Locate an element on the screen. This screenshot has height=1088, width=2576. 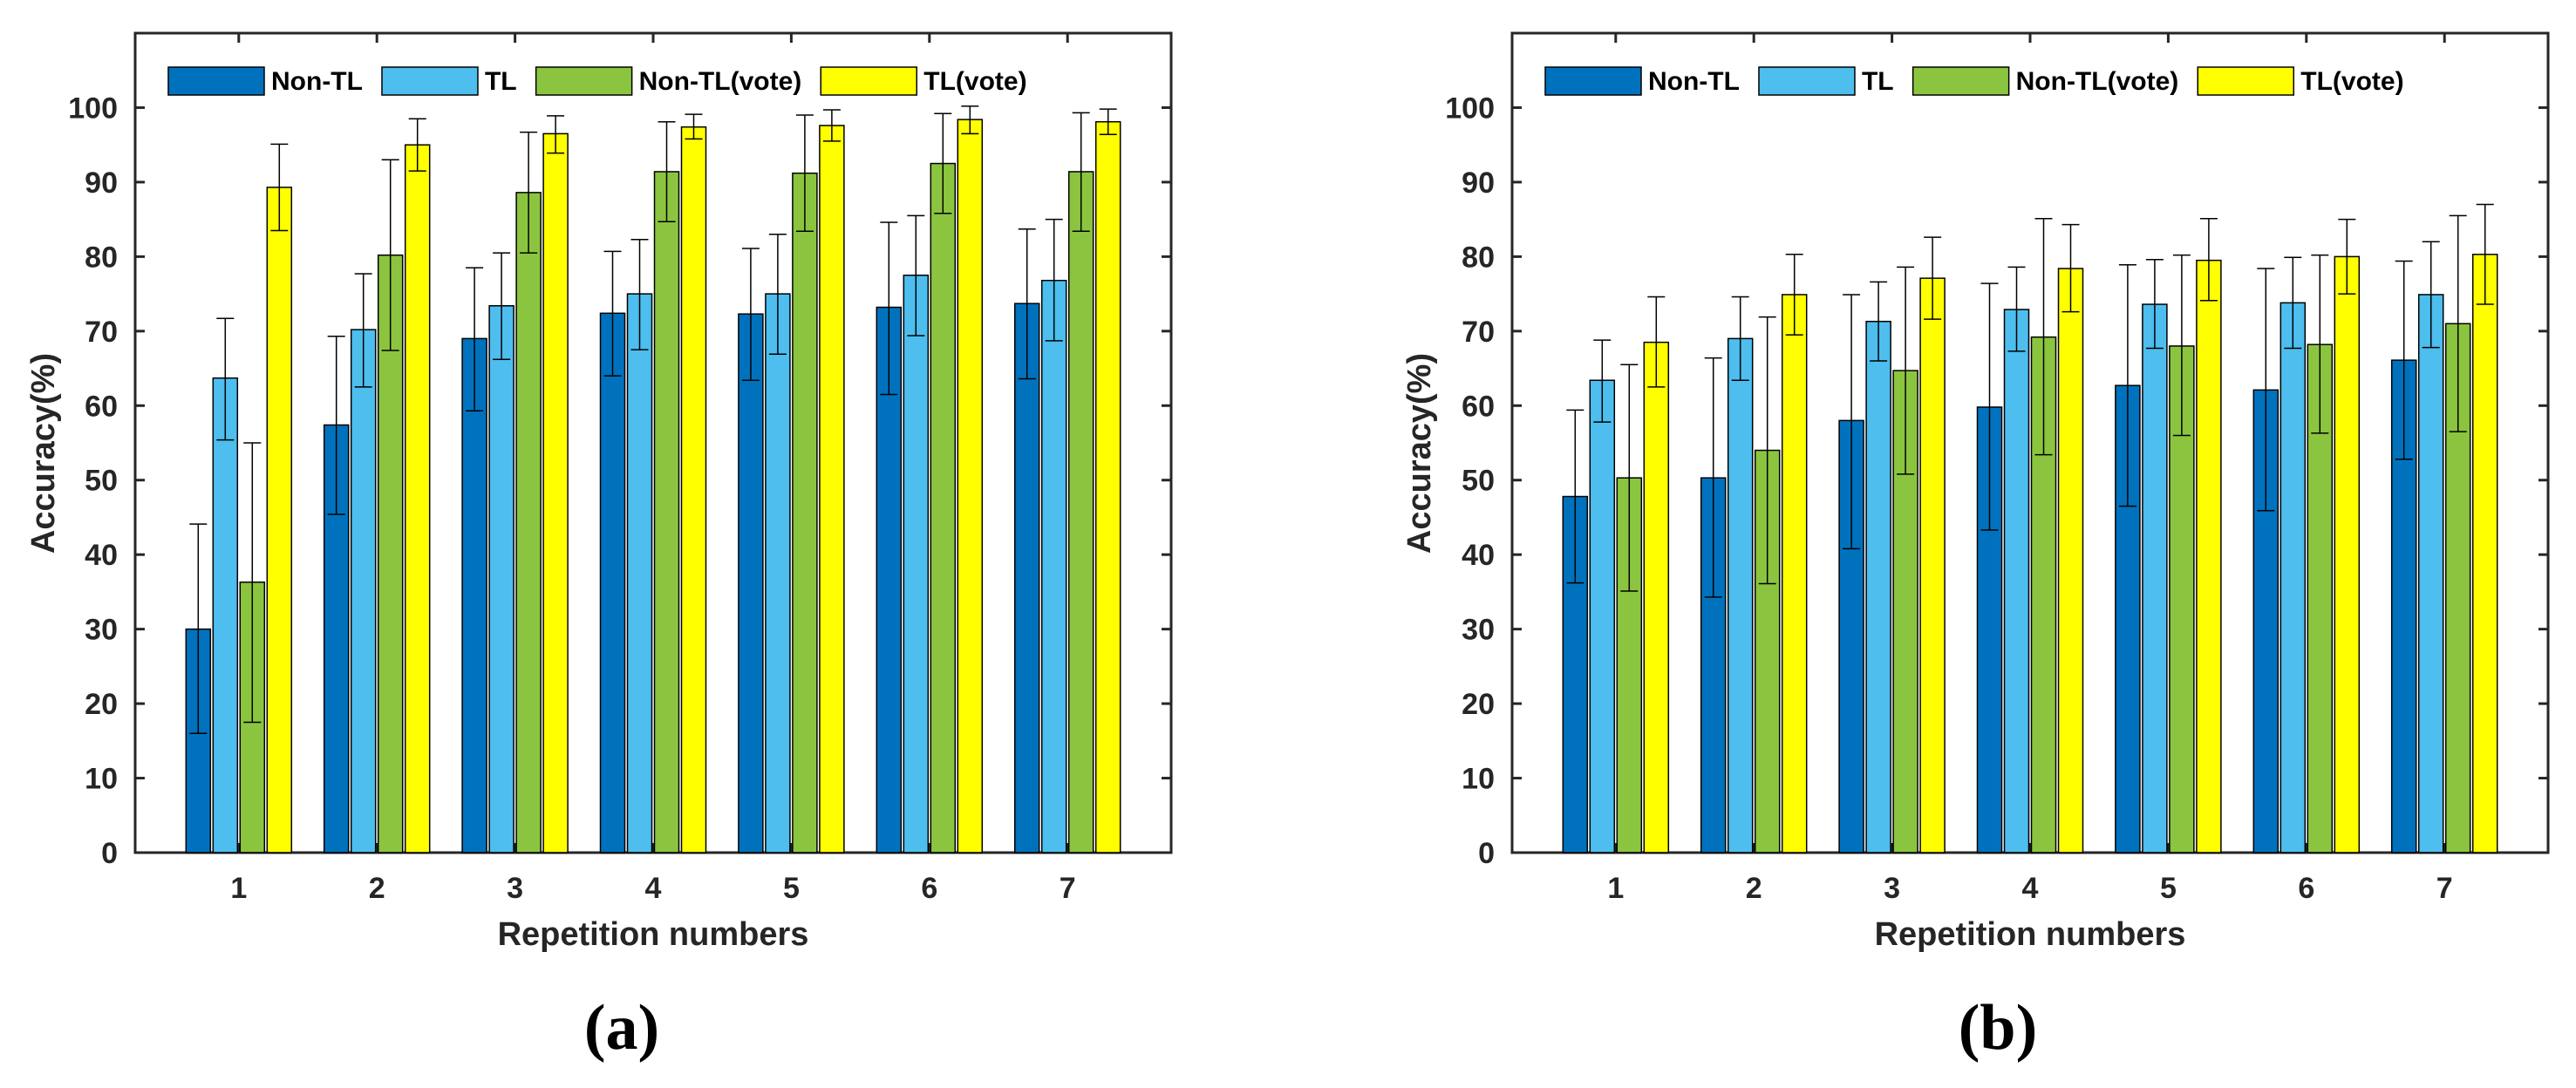
legend-label: TL(vote) is located at coordinates (975, 81).